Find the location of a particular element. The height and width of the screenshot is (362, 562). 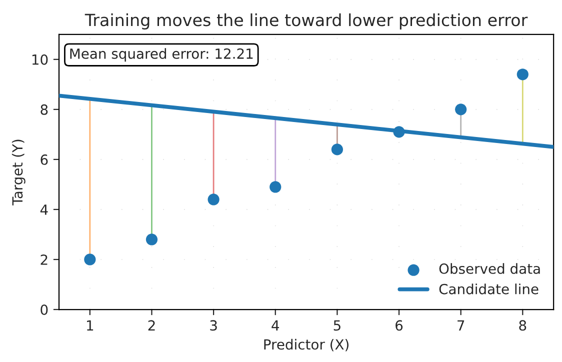

x-tick-label: 8 is located at coordinates (522, 325).